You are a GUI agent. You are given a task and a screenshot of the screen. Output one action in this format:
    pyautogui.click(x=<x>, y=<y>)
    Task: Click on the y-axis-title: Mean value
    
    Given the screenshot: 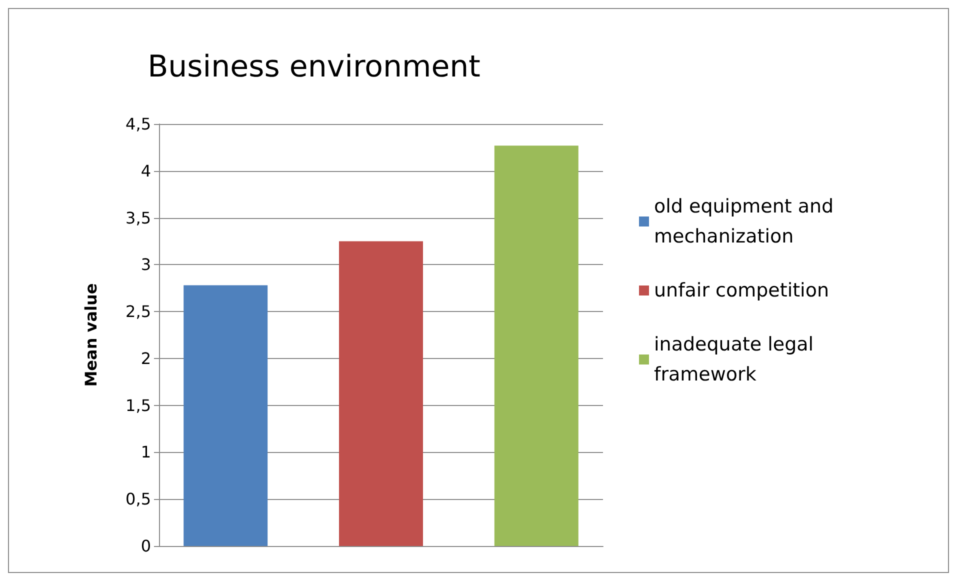 What is the action you would take?
    pyautogui.click(x=91, y=335)
    